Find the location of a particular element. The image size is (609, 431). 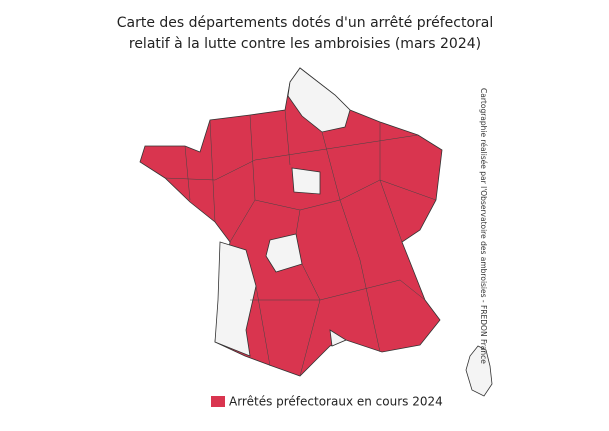

corsica is located at coordinates (479, 371).